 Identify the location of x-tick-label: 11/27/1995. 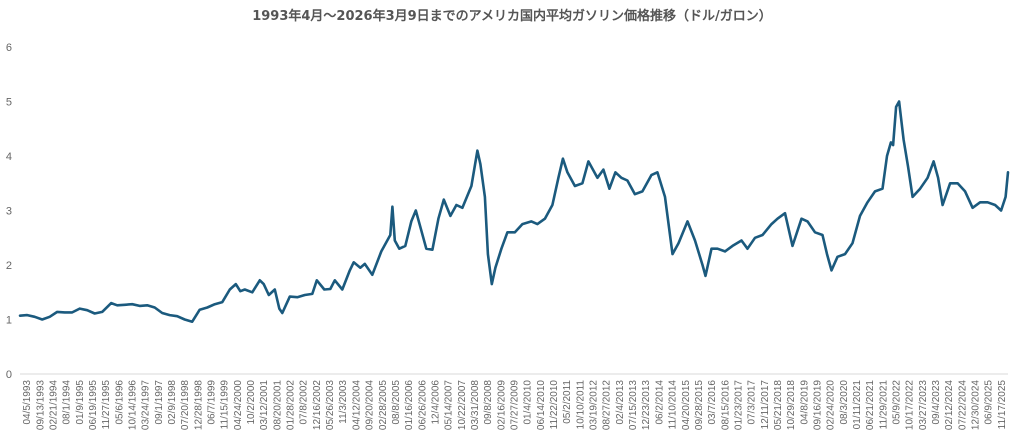
(106, 405).